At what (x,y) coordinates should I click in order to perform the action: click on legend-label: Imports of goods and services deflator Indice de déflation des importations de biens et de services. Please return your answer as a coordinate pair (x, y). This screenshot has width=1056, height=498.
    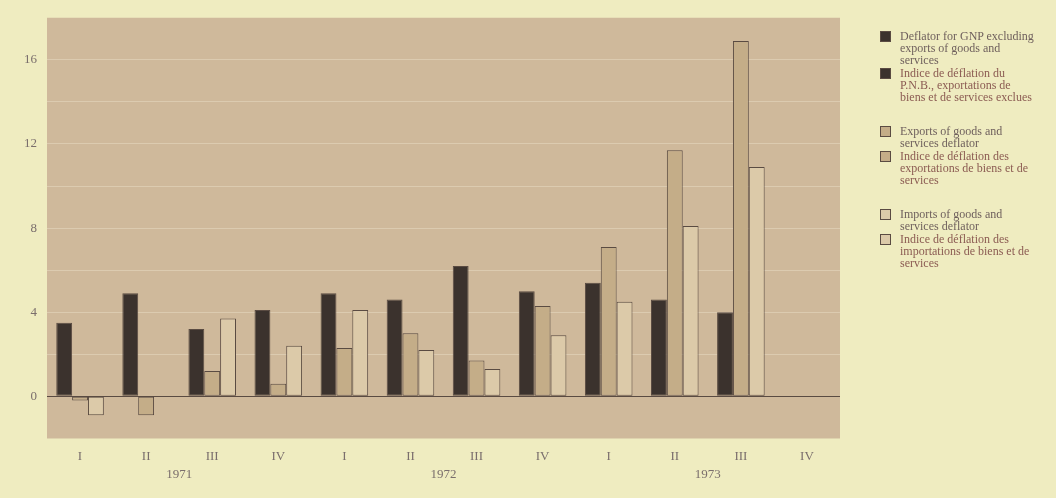
    Looking at the image, I should click on (965, 238).